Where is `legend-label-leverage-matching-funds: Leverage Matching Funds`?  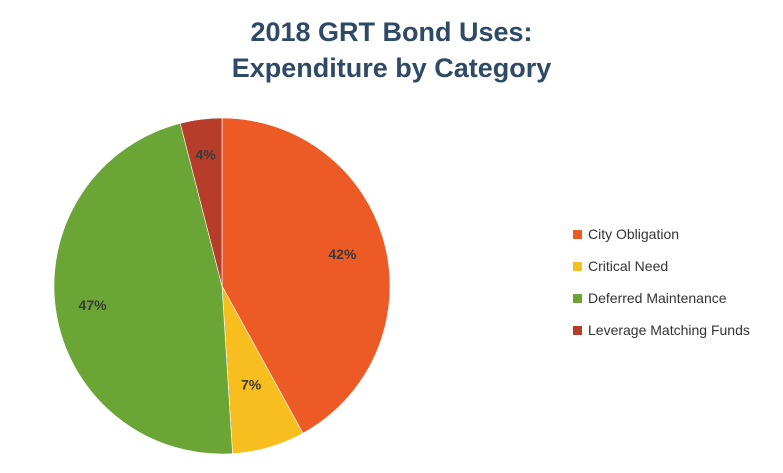
legend-label-leverage-matching-funds: Leverage Matching Funds is located at coordinates (669, 330).